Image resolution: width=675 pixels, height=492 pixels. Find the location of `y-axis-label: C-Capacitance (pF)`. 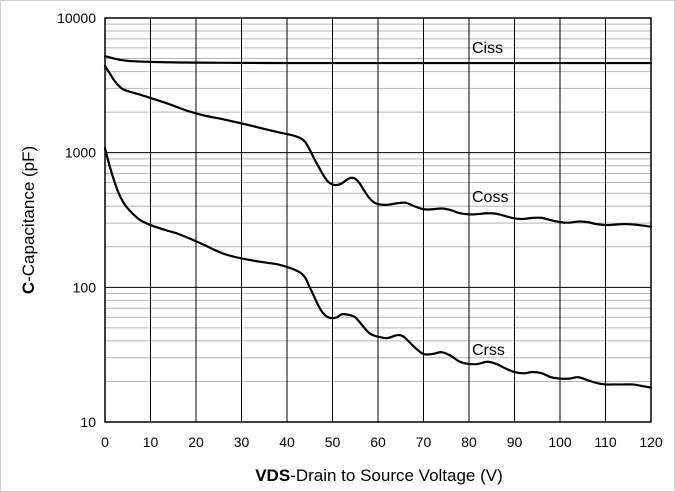

y-axis-label: C-Capacitance (pF) is located at coordinates (28, 220).